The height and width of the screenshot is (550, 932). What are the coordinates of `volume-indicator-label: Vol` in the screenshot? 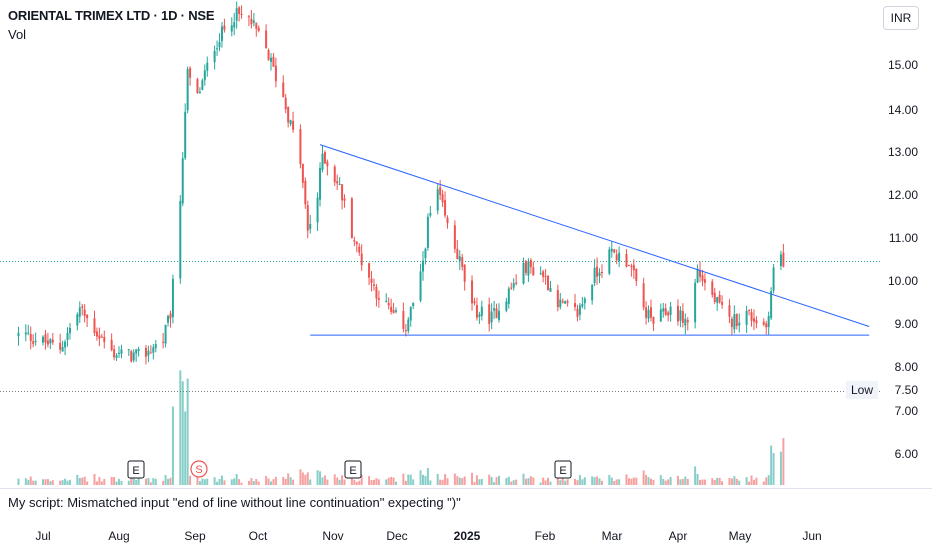 It's located at (17, 34).